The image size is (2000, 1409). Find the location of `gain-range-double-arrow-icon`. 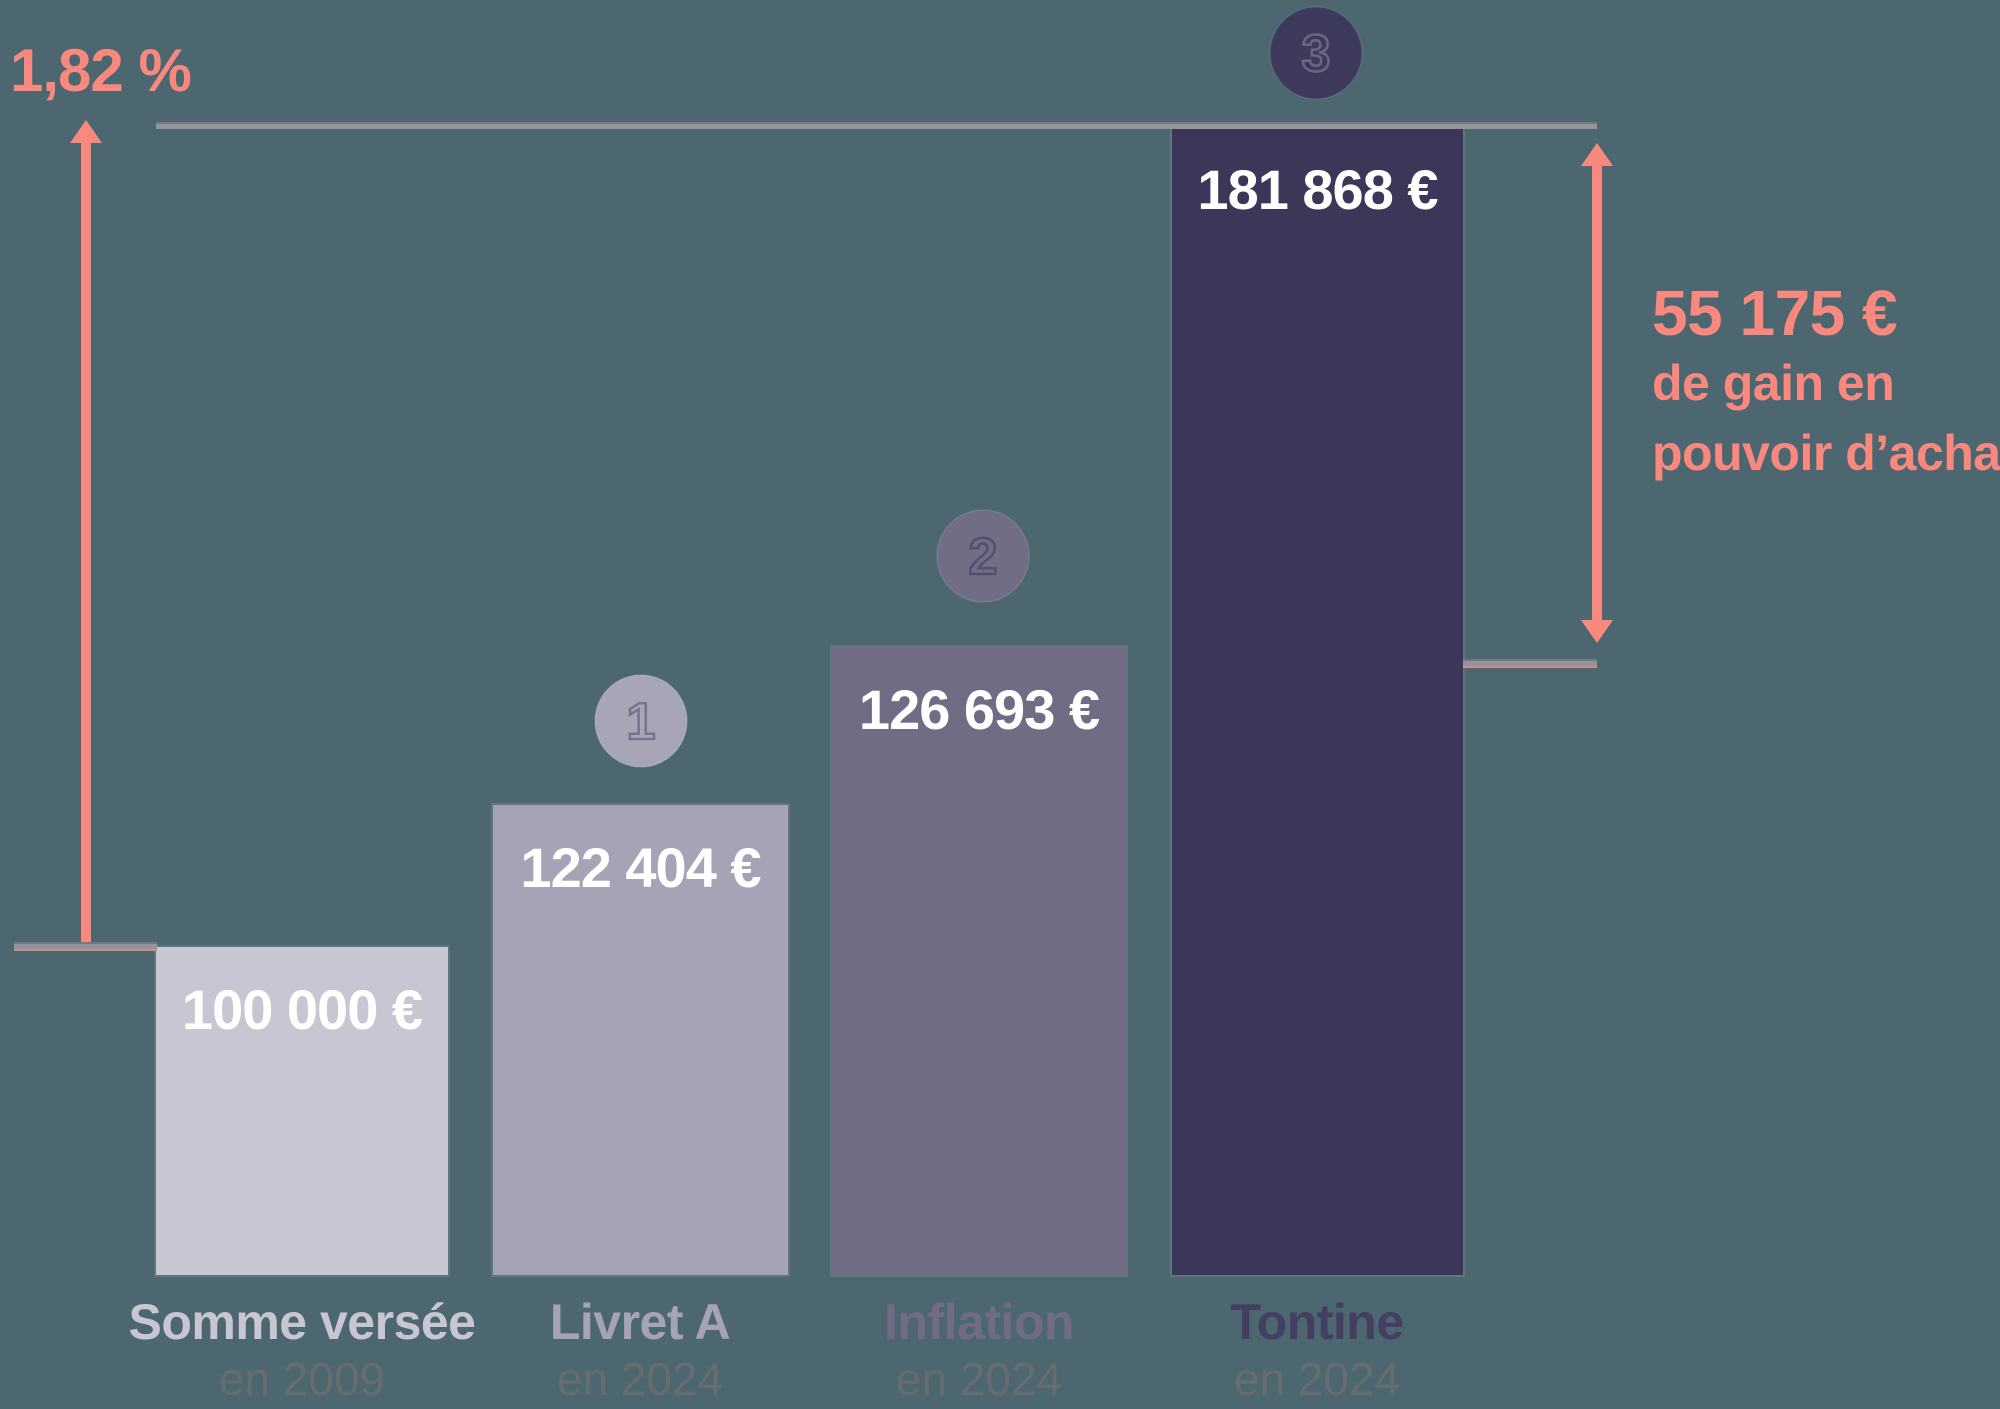

gain-range-double-arrow-icon is located at coordinates (1597, 393).